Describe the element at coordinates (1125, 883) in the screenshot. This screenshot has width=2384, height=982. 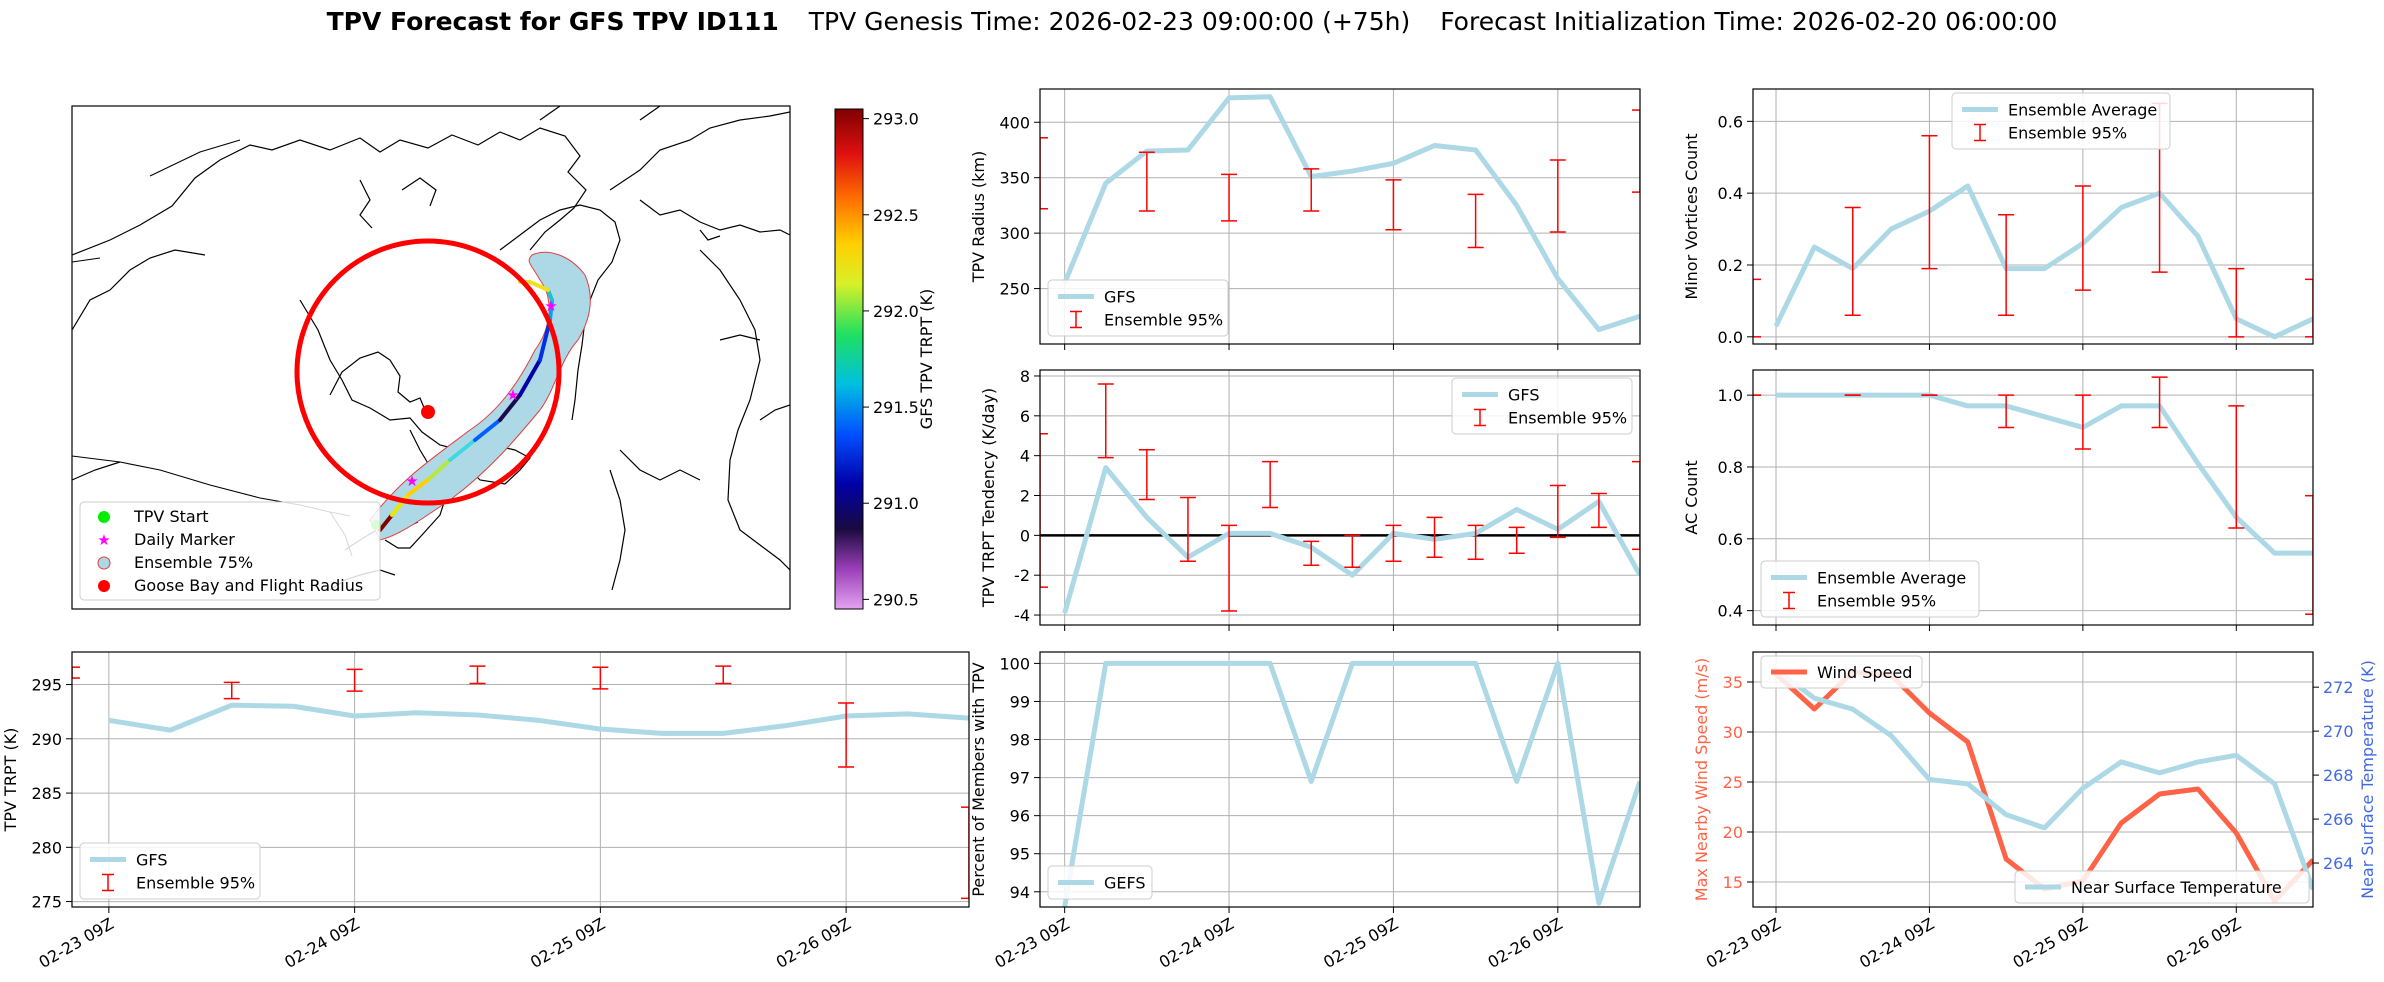
I see `legend-label: GEFS` at that location.